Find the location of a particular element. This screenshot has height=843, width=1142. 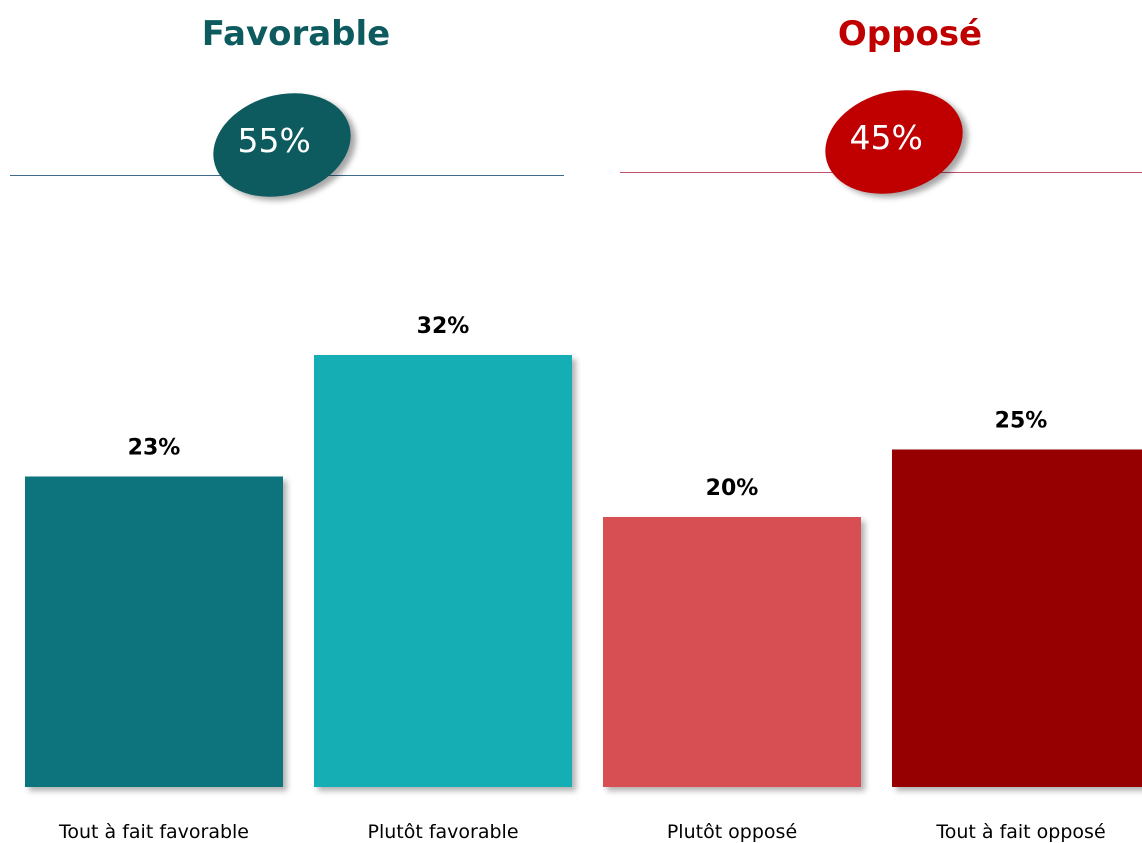

bar-plutot-oppose is located at coordinates (732, 652).